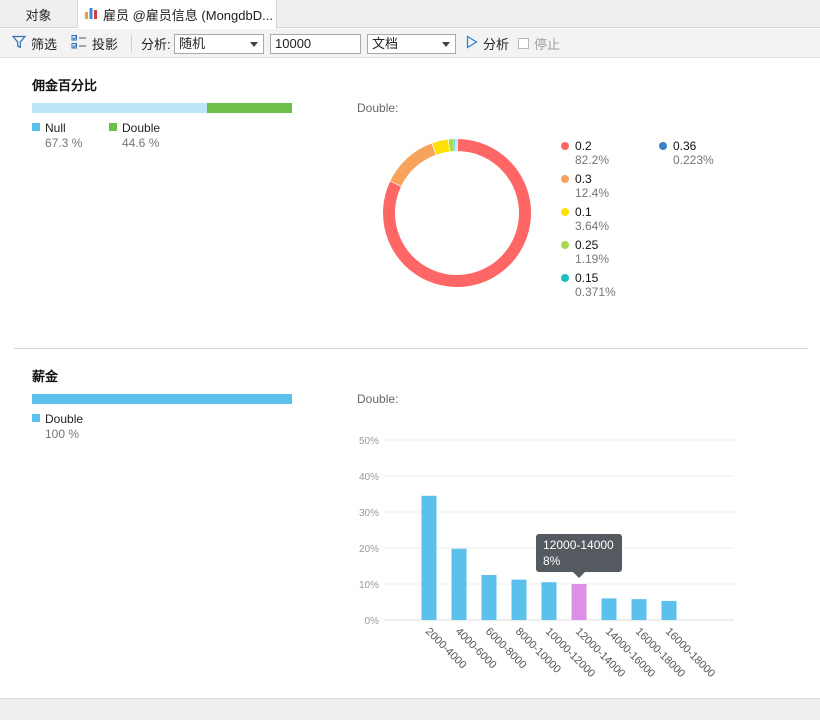  What do you see at coordinates (587, 278) in the screenshot?
I see `legend-value: 0.15` at bounding box center [587, 278].